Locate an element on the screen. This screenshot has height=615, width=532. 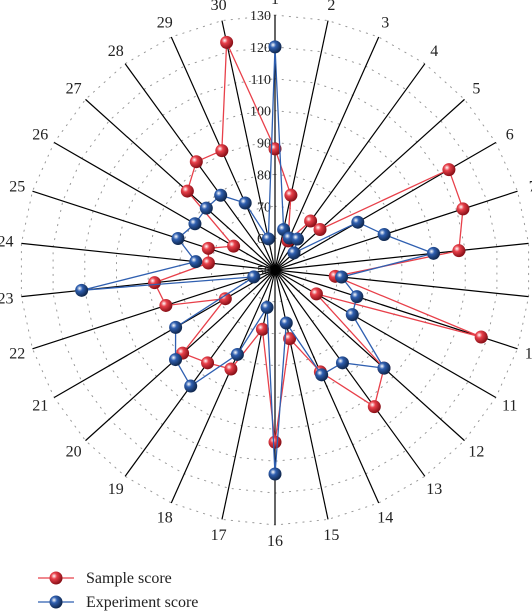
category-label-14: 14 is located at coordinates (385, 518).